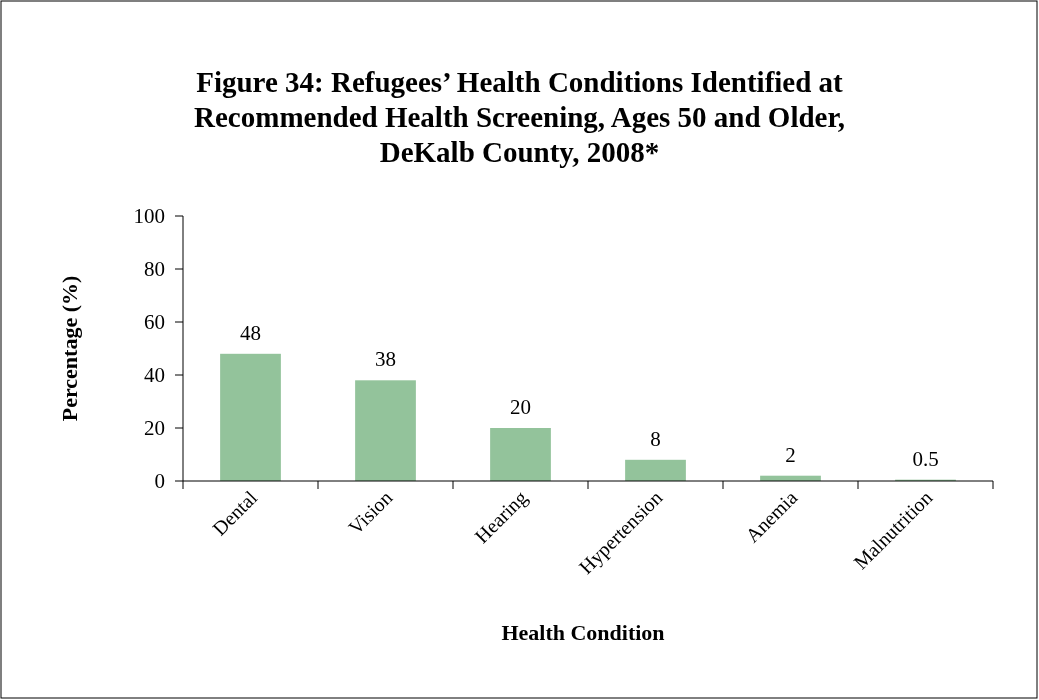  I want to click on data-label: 0.5, so click(925, 458).